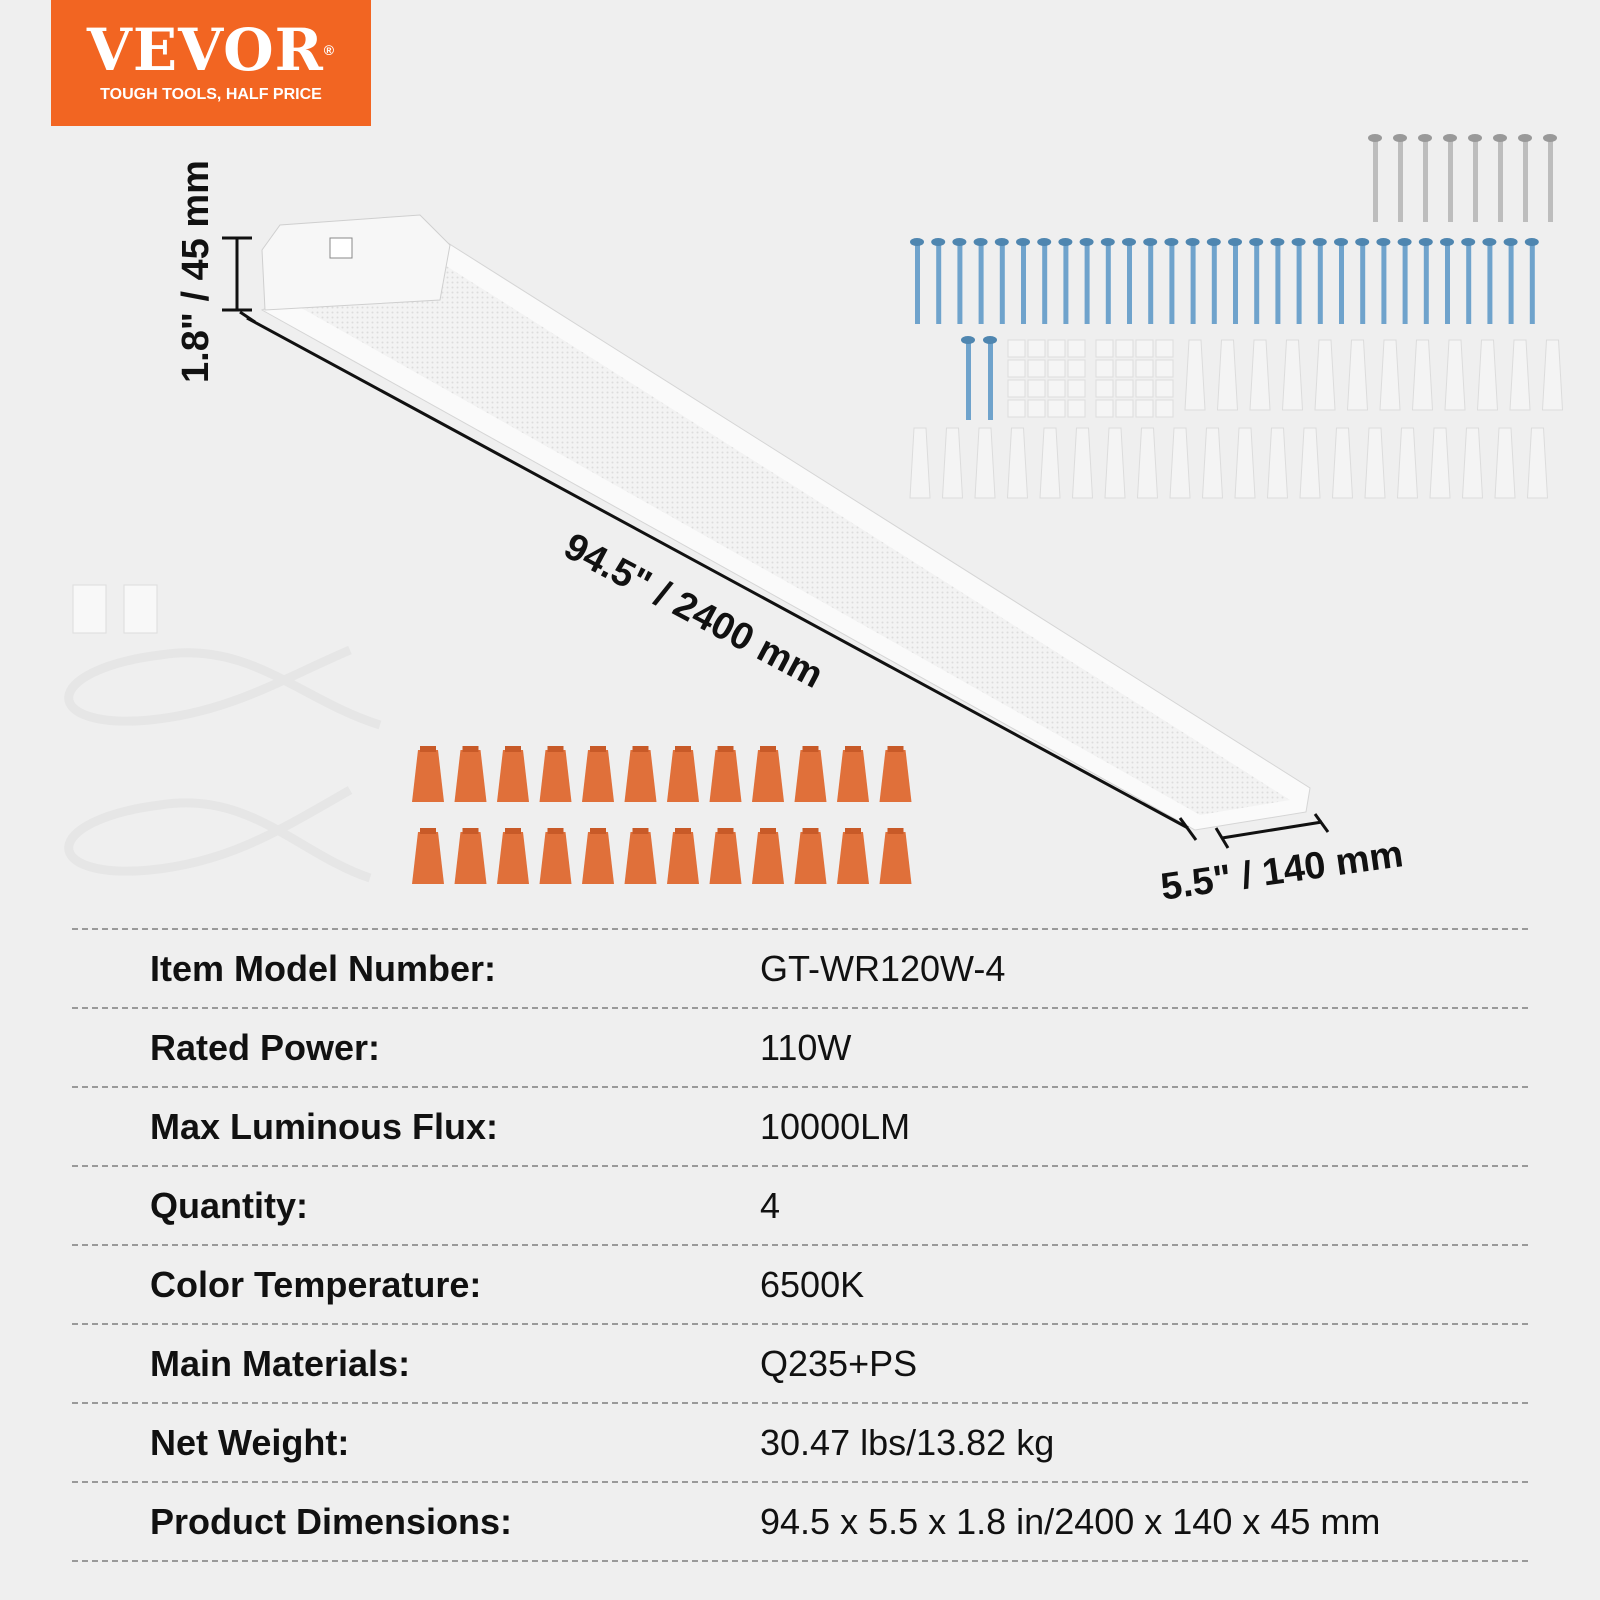 This screenshot has width=1600, height=1600. I want to click on spec-value: Q235+PS, so click(839, 1363).